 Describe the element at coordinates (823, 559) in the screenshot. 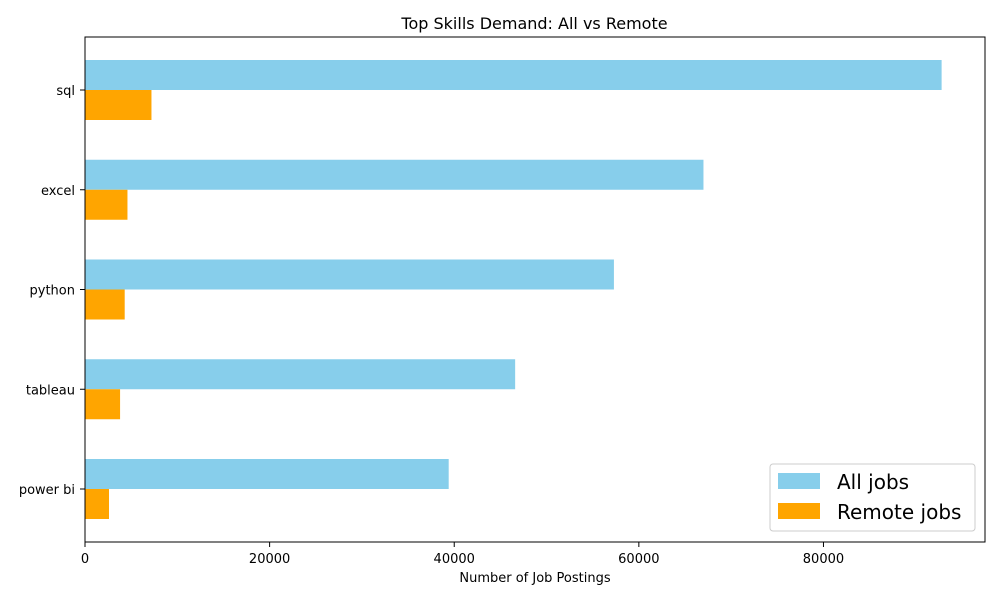

I see `x-tick-label: 80000` at that location.